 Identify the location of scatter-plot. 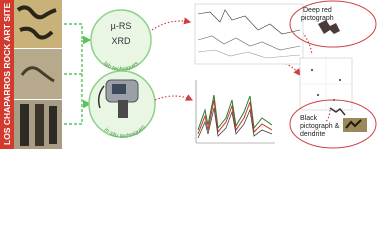
(326, 84).